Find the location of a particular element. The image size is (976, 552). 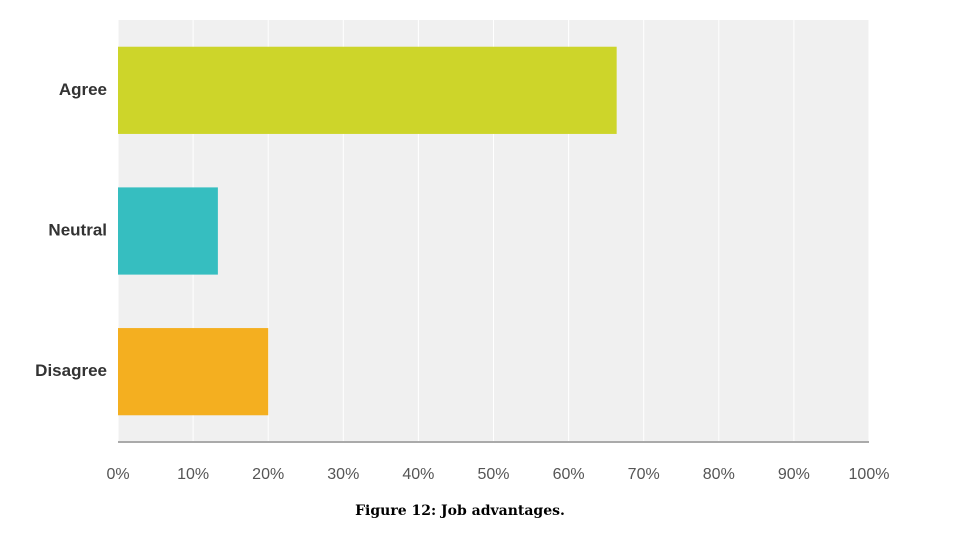

x-tick-label: 10% is located at coordinates (193, 474).